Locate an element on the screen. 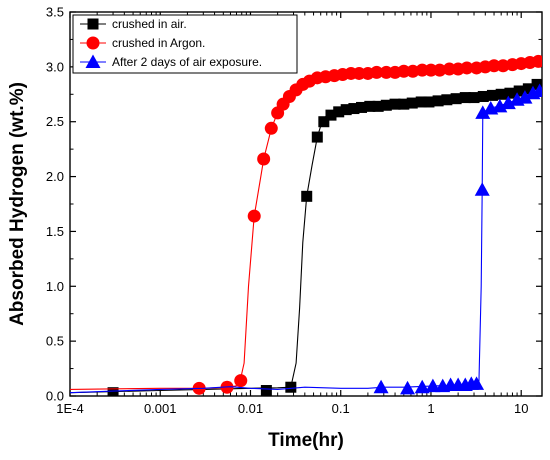 This screenshot has height=460, width=550. legend-label-crushed-in-air: crushed in air. is located at coordinates (149, 24).